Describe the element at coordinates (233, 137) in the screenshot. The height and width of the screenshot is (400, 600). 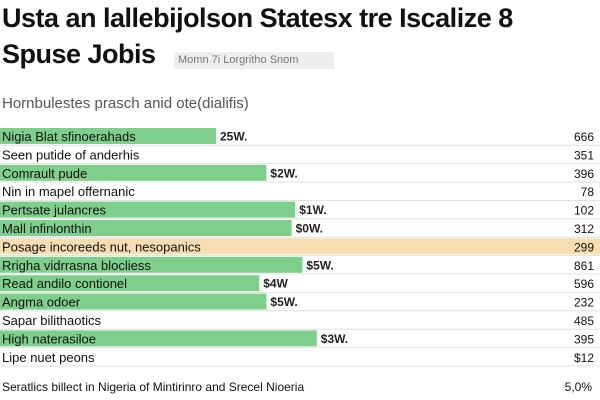
I see `bar-value-label: 25W.` at that location.